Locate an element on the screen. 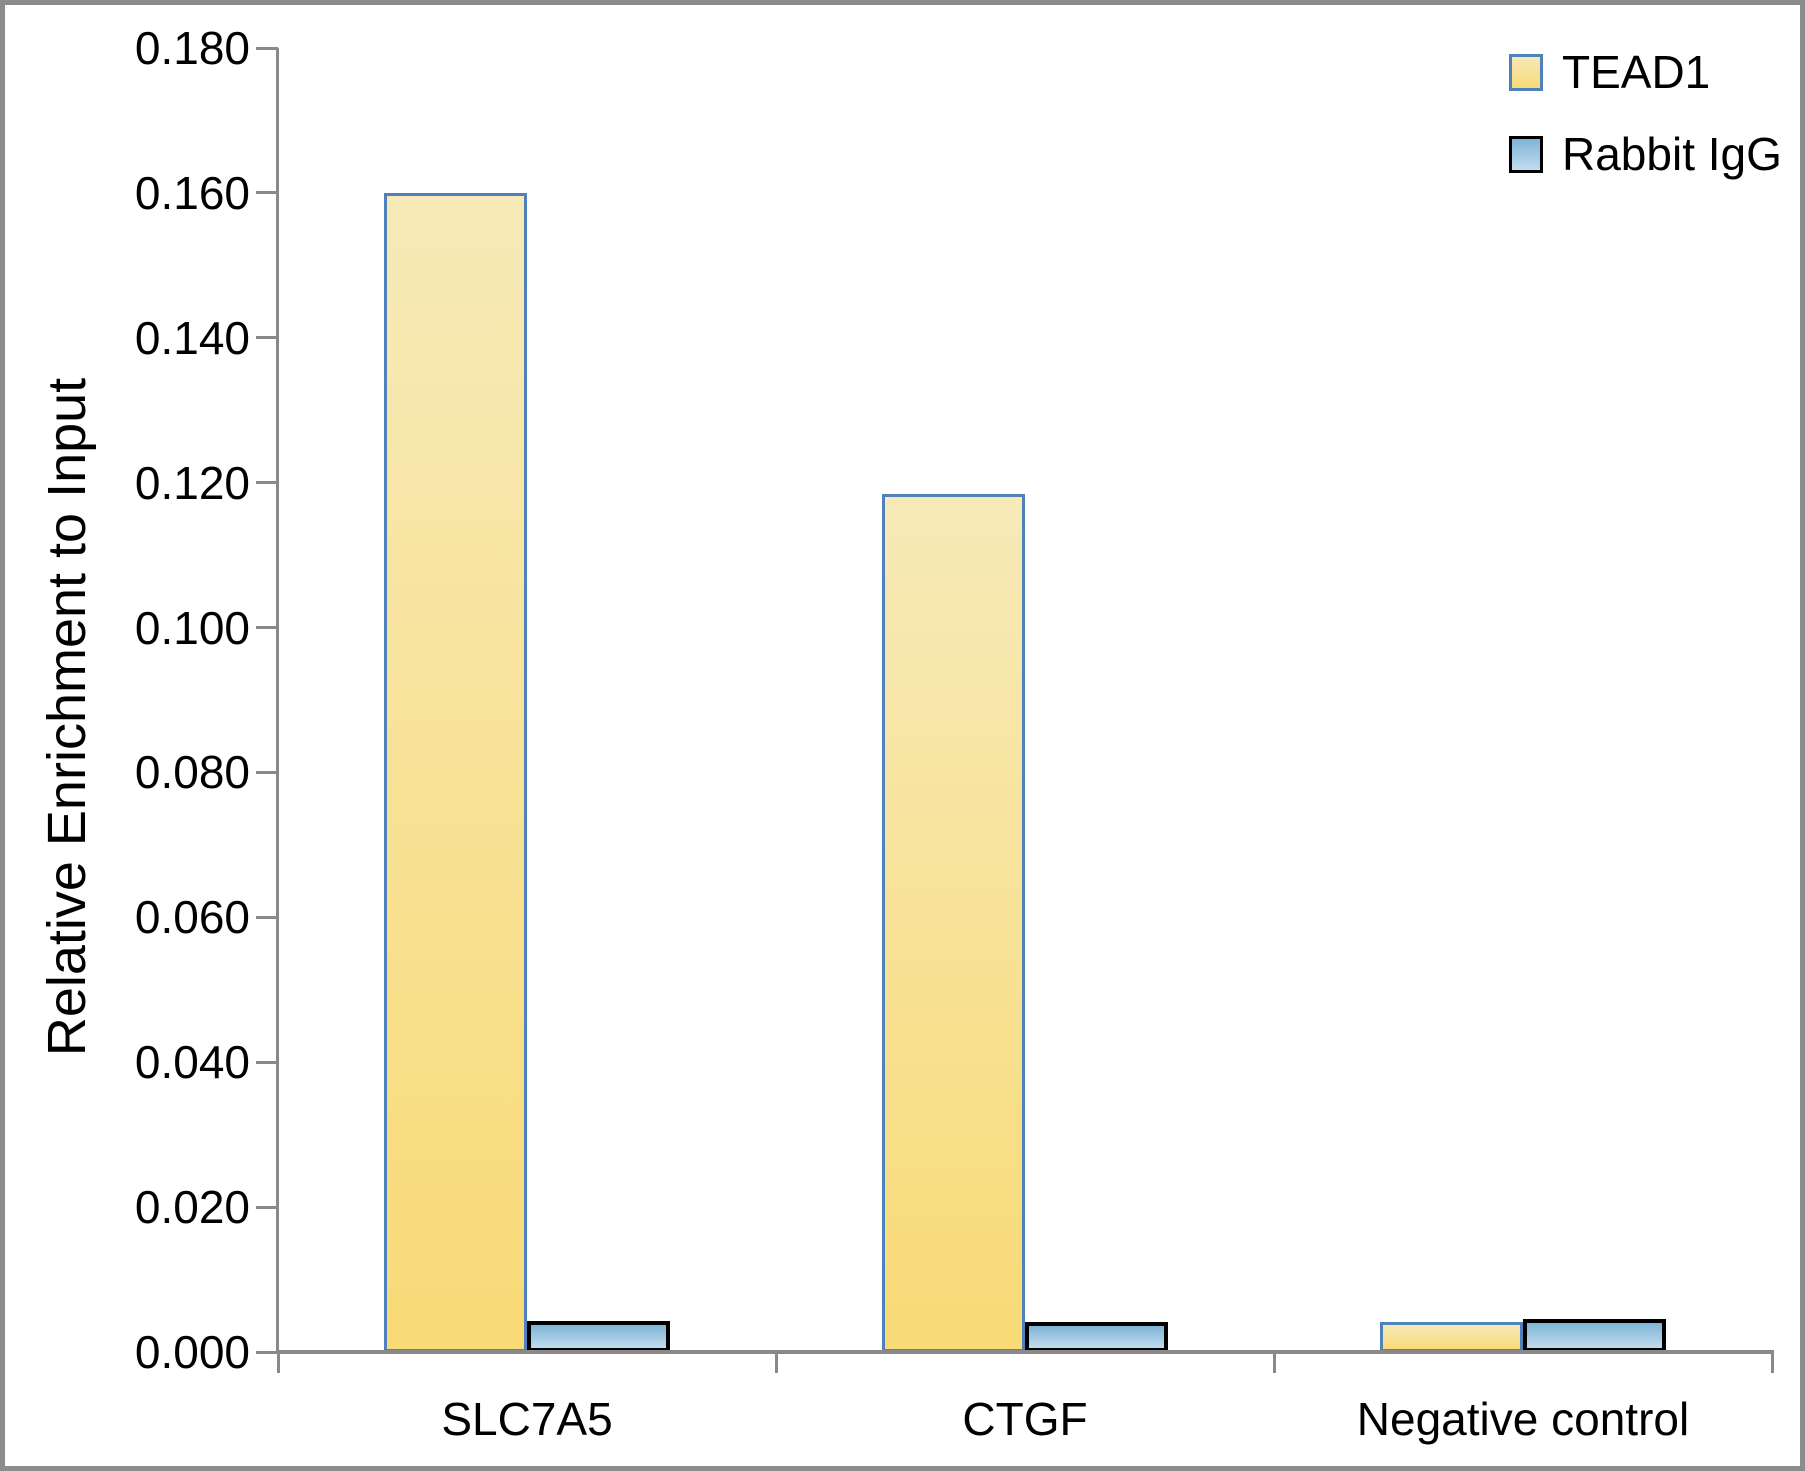 The height and width of the screenshot is (1471, 1805). legend-swatch-rabbit-igg is located at coordinates (1526, 154).